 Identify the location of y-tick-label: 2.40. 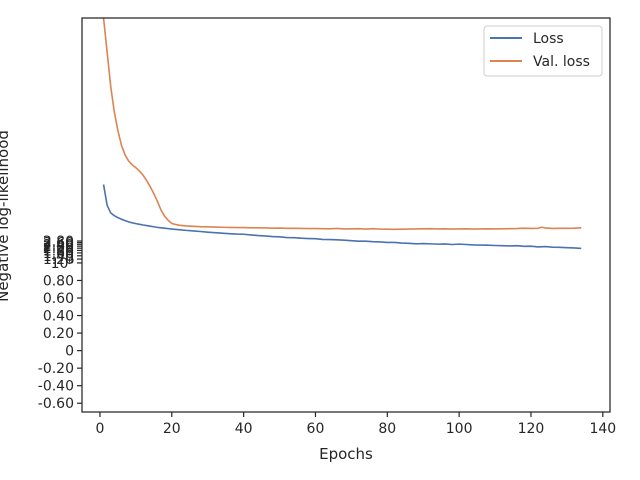
(58, 245).